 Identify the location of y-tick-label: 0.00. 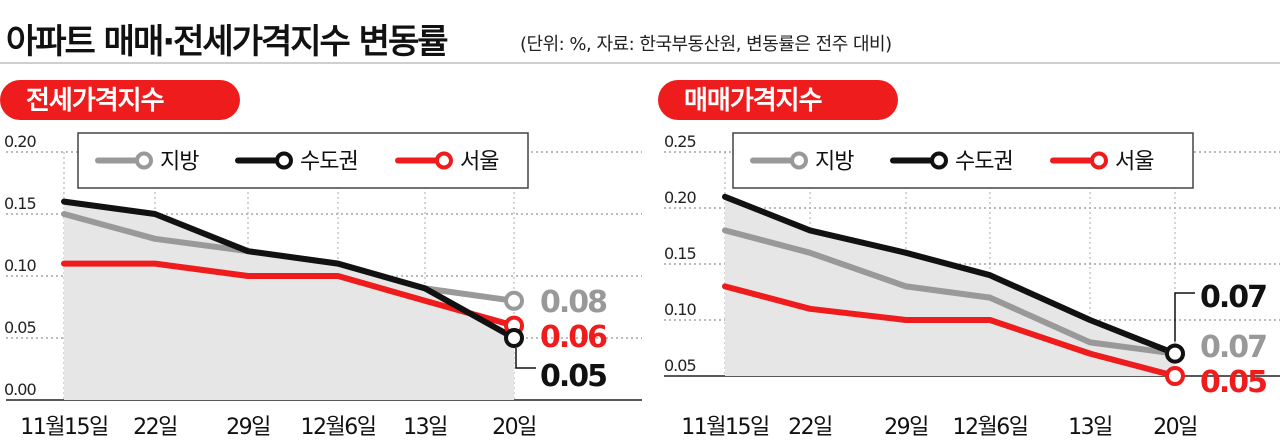
(20, 389).